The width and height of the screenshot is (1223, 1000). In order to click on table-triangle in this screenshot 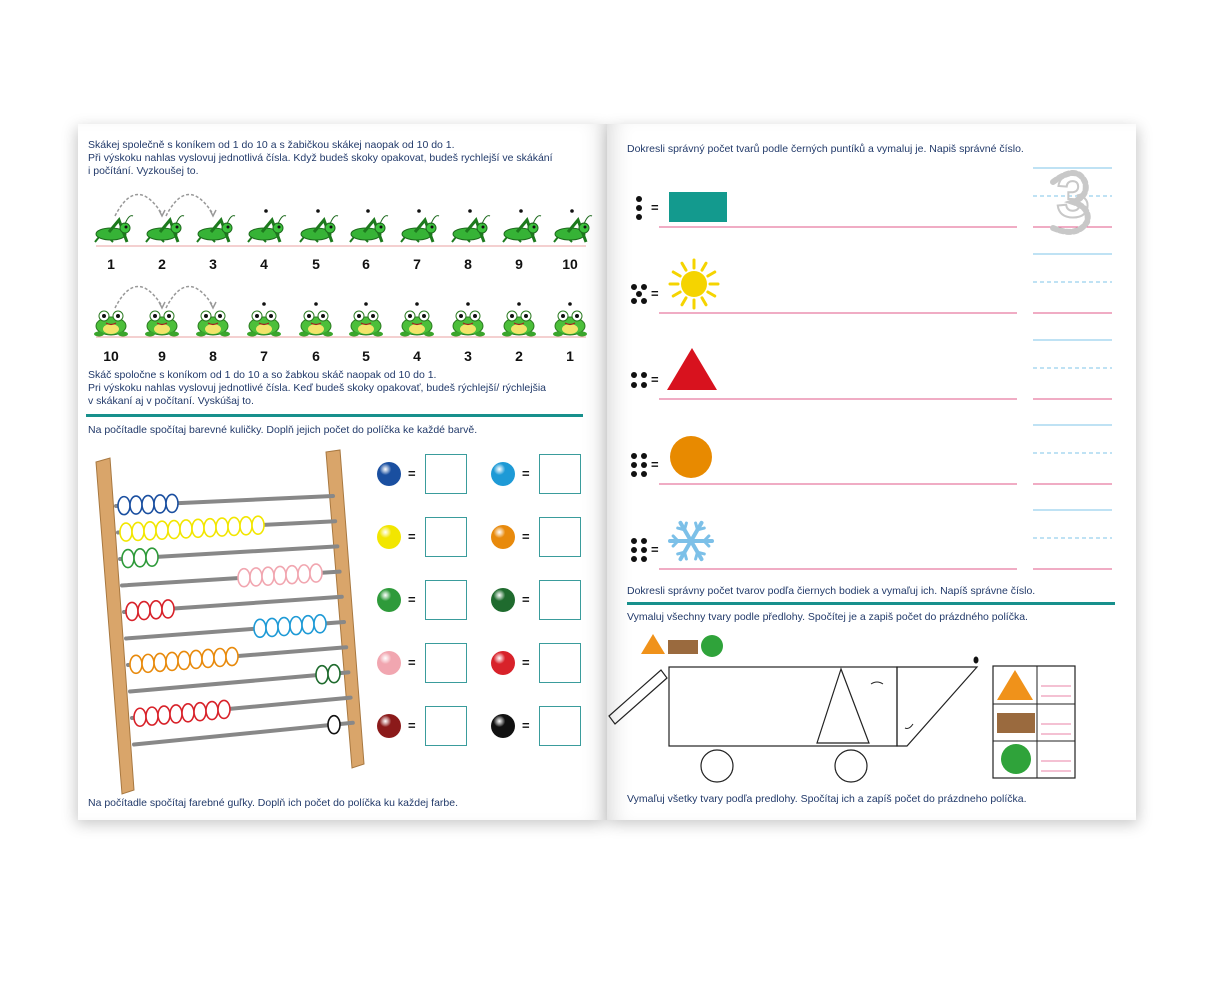, I will do `click(1015, 685)`.